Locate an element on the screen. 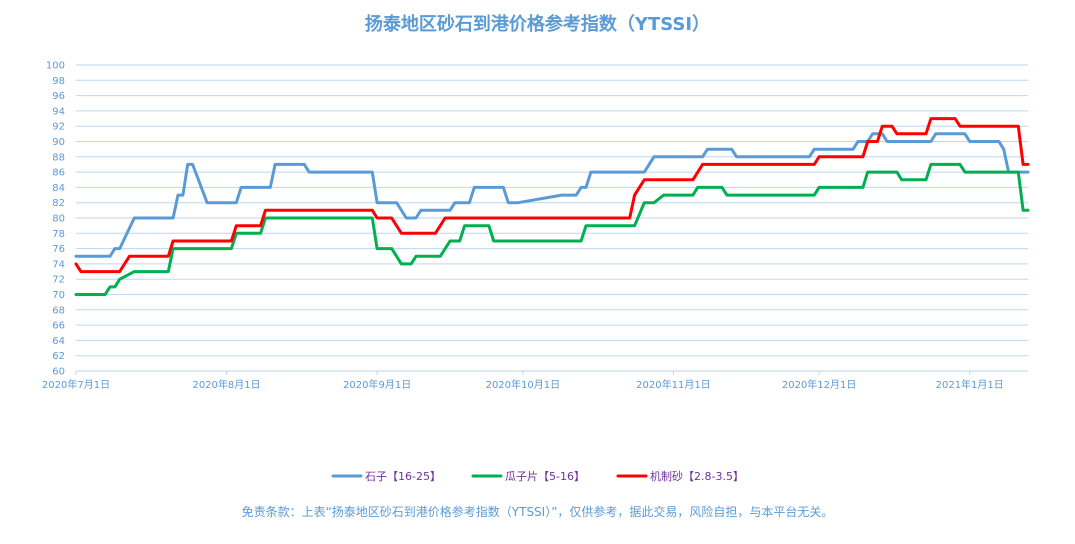  legend-label-0: 石子【16-25】 is located at coordinates (403, 476).